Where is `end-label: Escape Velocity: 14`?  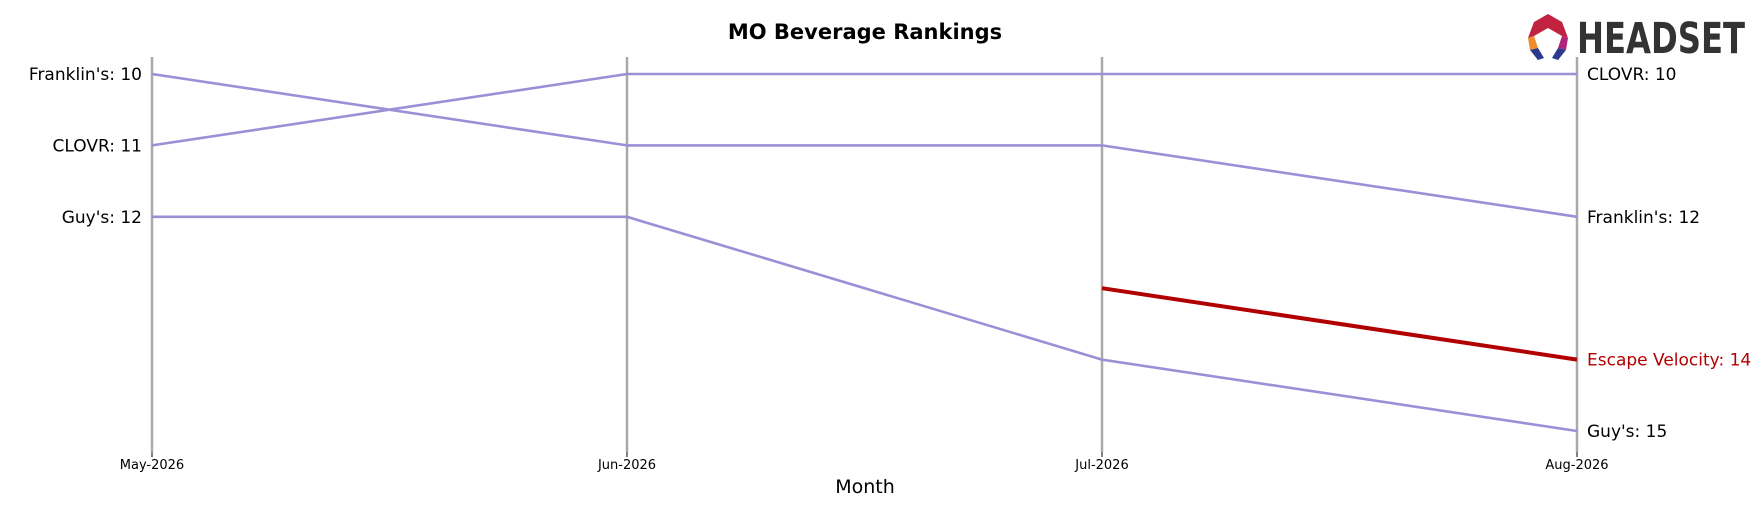
end-label: Escape Velocity: 14 is located at coordinates (1669, 361).